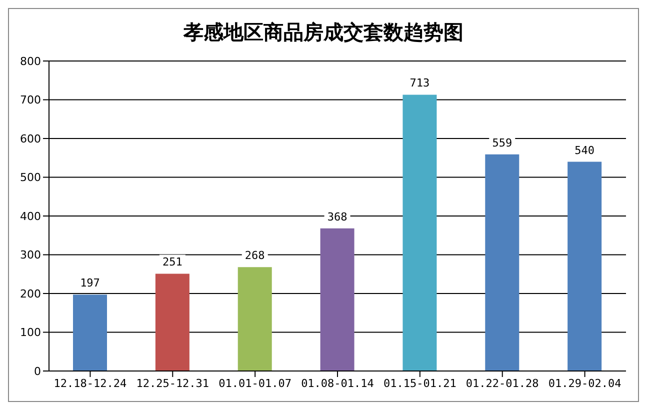 The height and width of the screenshot is (410, 647). What do you see at coordinates (91, 383) in the screenshot?
I see `x-tick-label: 12.18-12.24` at bounding box center [91, 383].